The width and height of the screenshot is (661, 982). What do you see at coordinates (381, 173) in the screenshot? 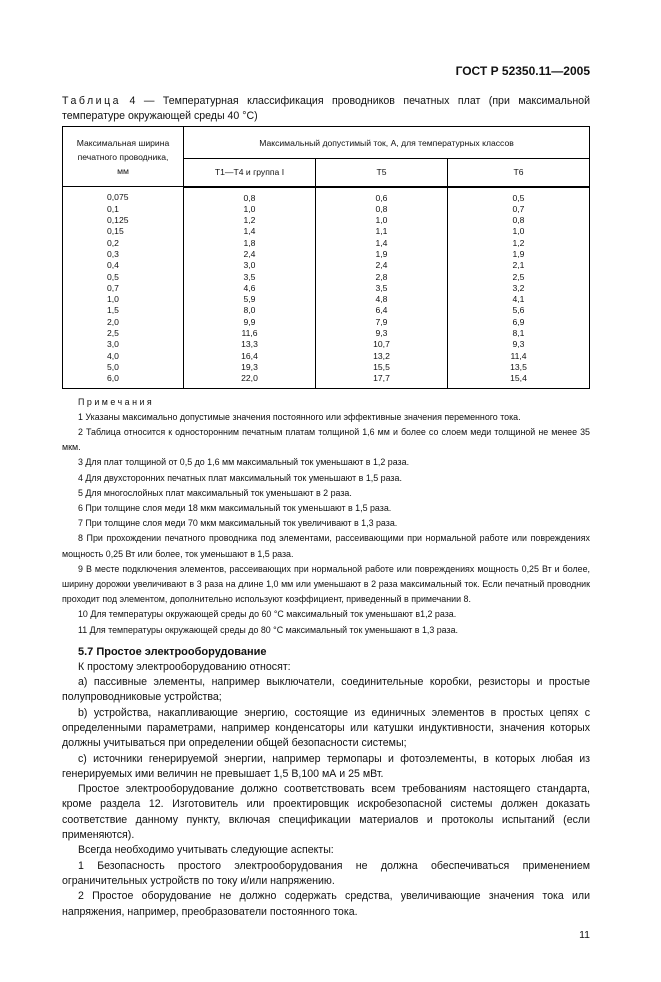
I see `col-header-t5: Т5` at bounding box center [381, 173].